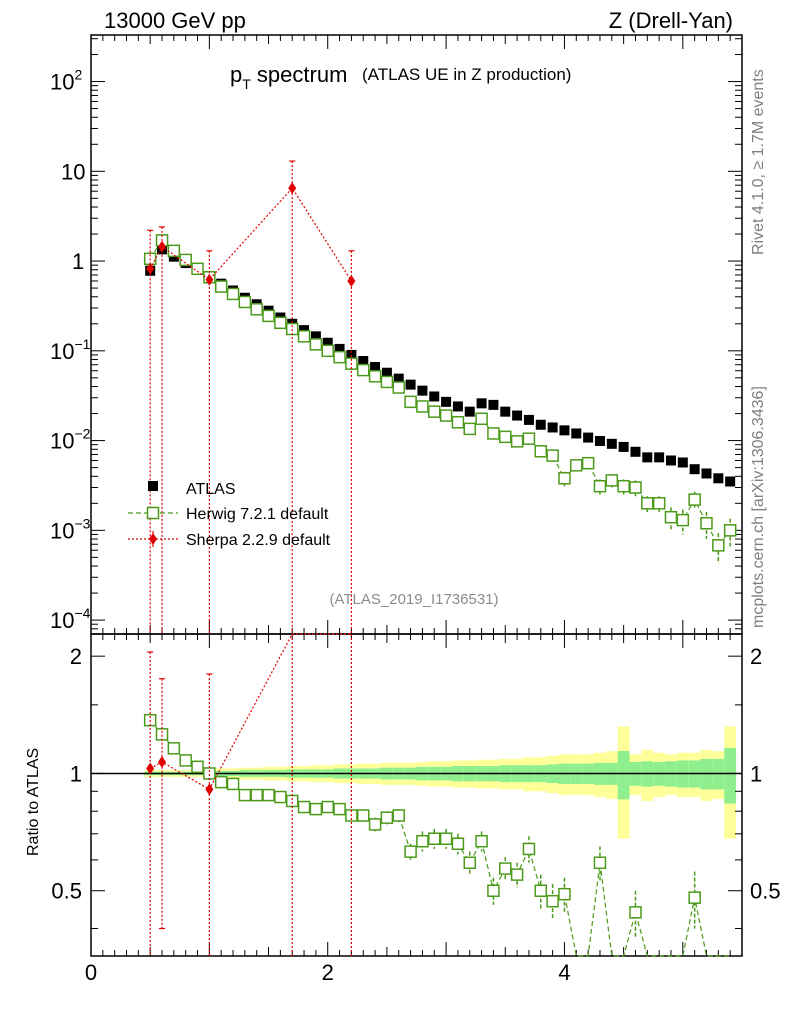 Image resolution: width=786 pixels, height=1024 pixels. What do you see at coordinates (153, 539) in the screenshot?
I see `legend-marker-sherpa` at bounding box center [153, 539].